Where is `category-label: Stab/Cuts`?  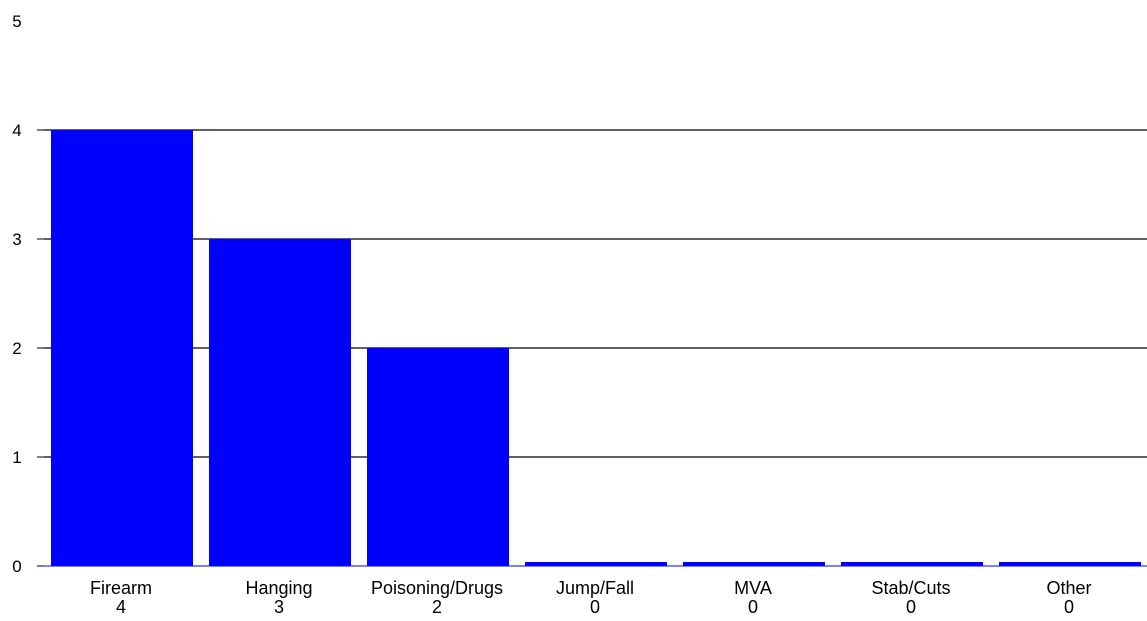
category-label: Stab/Cuts is located at coordinates (910, 588).